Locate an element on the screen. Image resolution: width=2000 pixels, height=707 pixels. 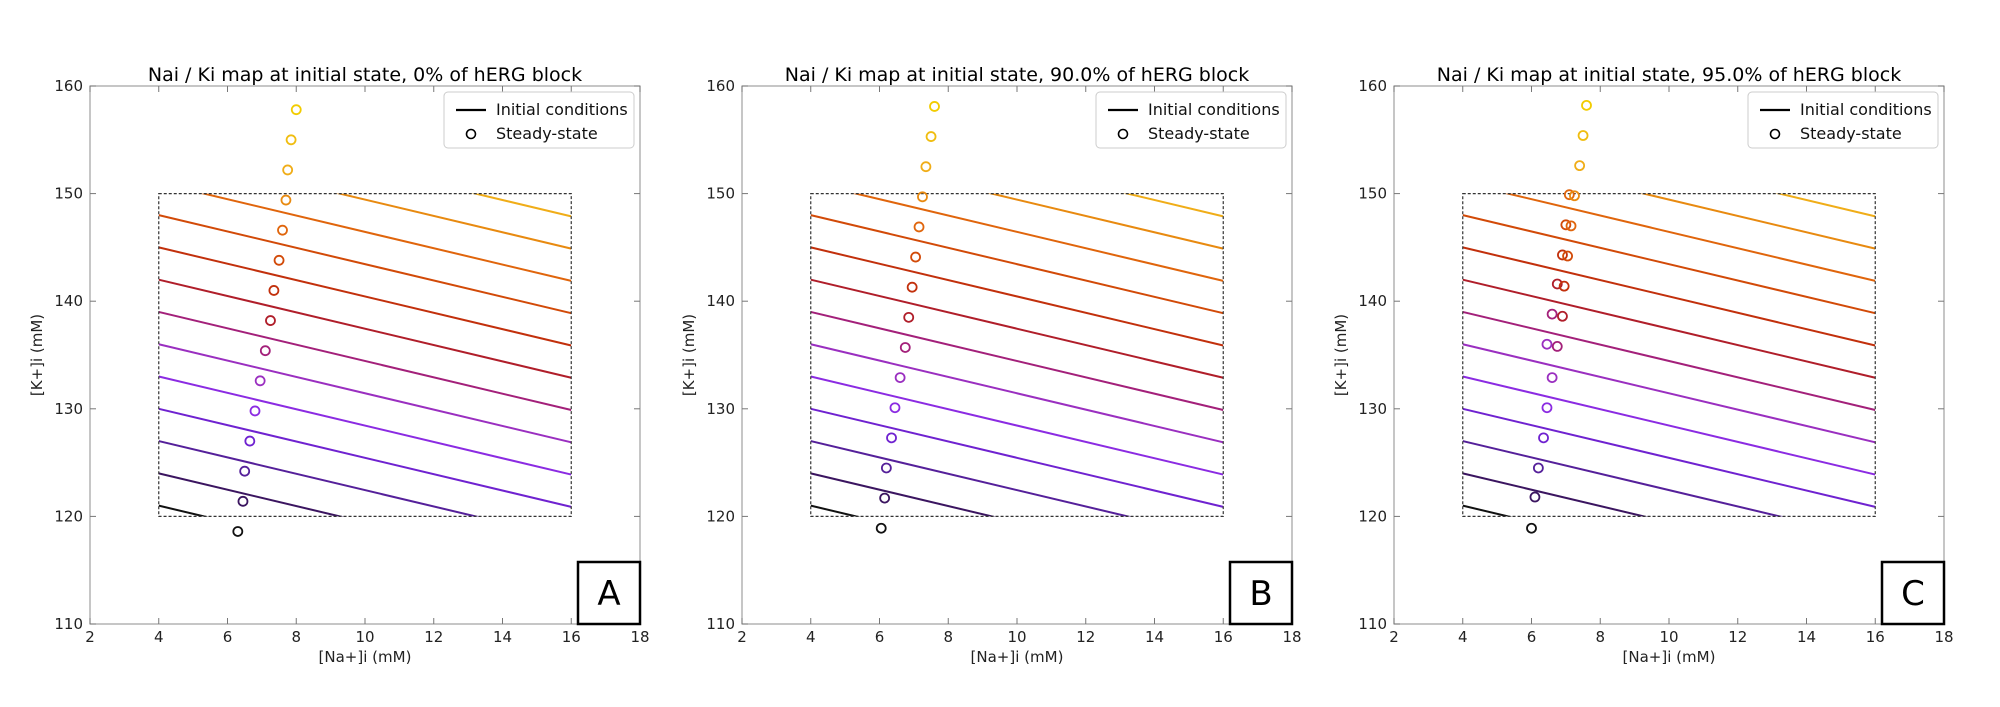
x-tick-label: 12 is located at coordinates (1085, 637).